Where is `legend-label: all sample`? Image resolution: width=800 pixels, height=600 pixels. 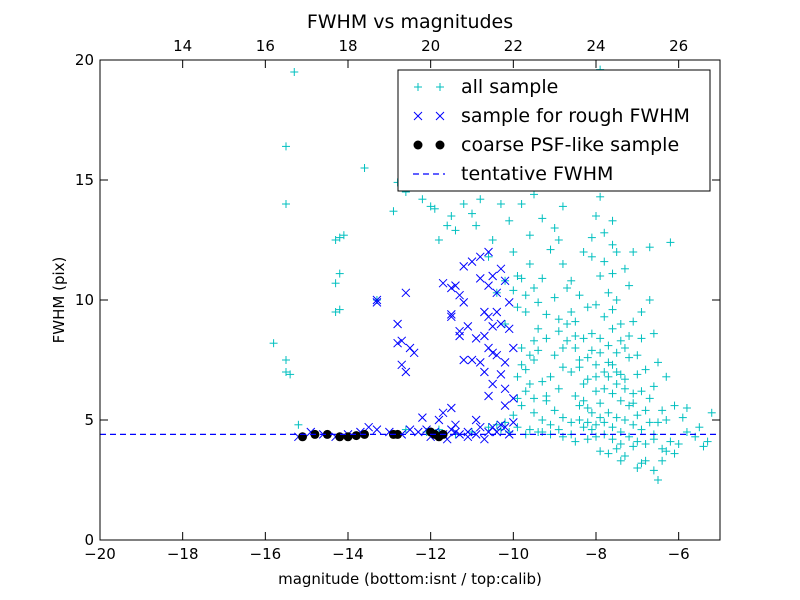 legend-label: all sample is located at coordinates (509, 87).